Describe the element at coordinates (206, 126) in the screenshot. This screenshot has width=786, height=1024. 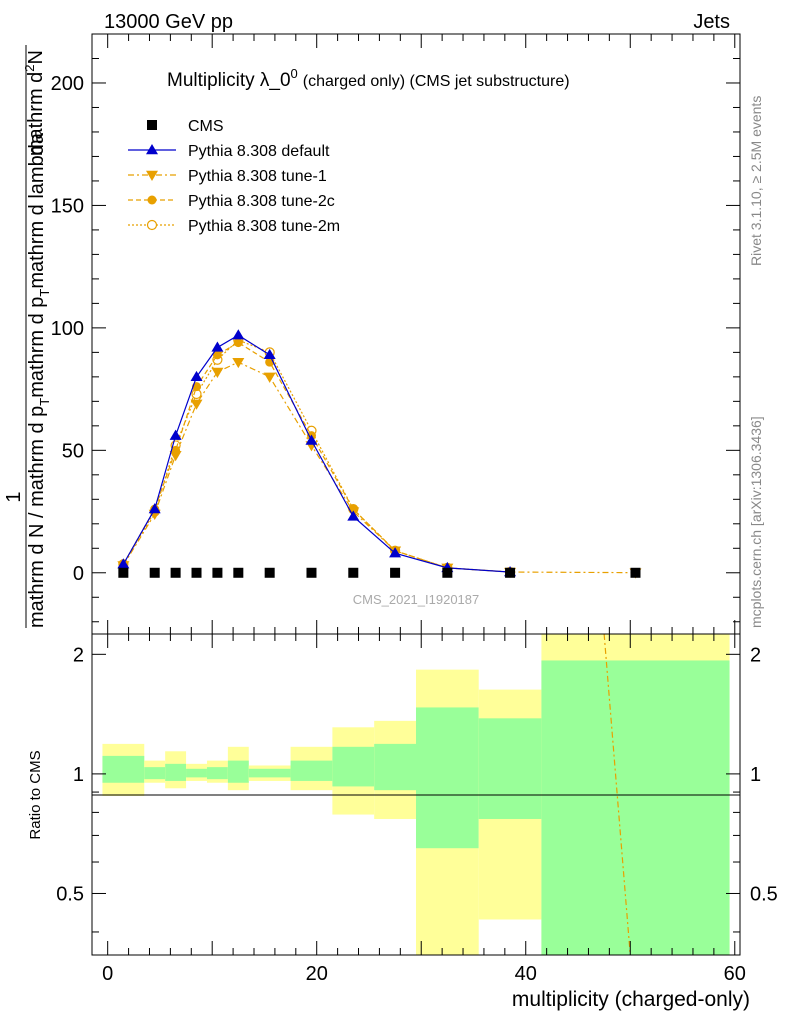
I see `legend-label: CMS` at that location.